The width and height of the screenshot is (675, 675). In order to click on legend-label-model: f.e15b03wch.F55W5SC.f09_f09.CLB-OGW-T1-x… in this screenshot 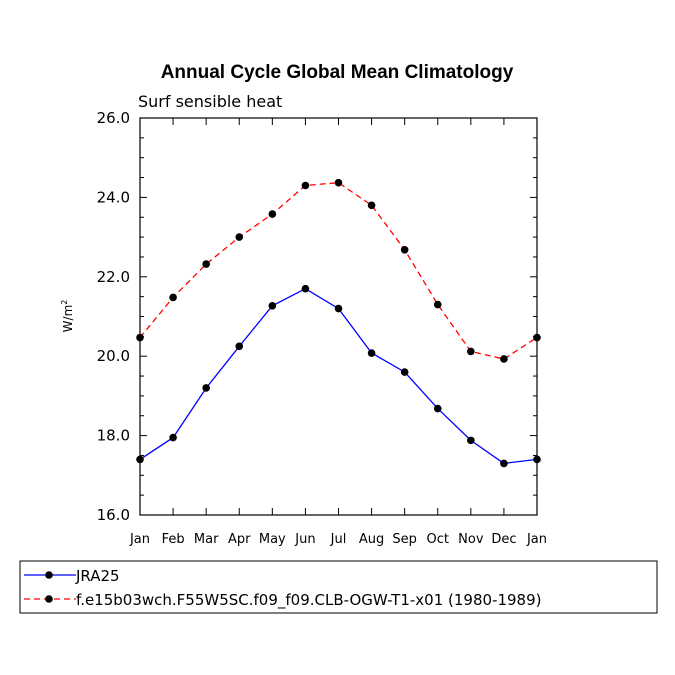, I will do `click(308, 600)`.